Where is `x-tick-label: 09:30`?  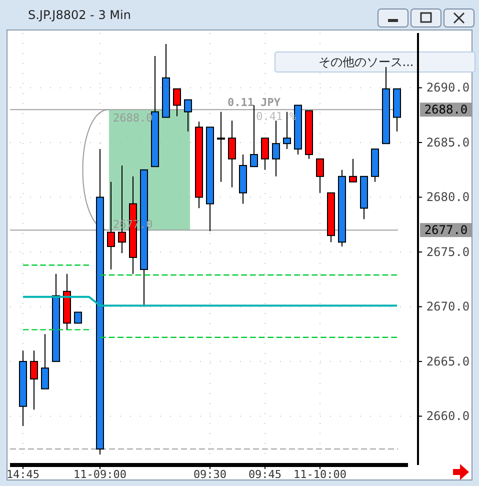
x-tick-label: 09:30 is located at coordinates (210, 474).